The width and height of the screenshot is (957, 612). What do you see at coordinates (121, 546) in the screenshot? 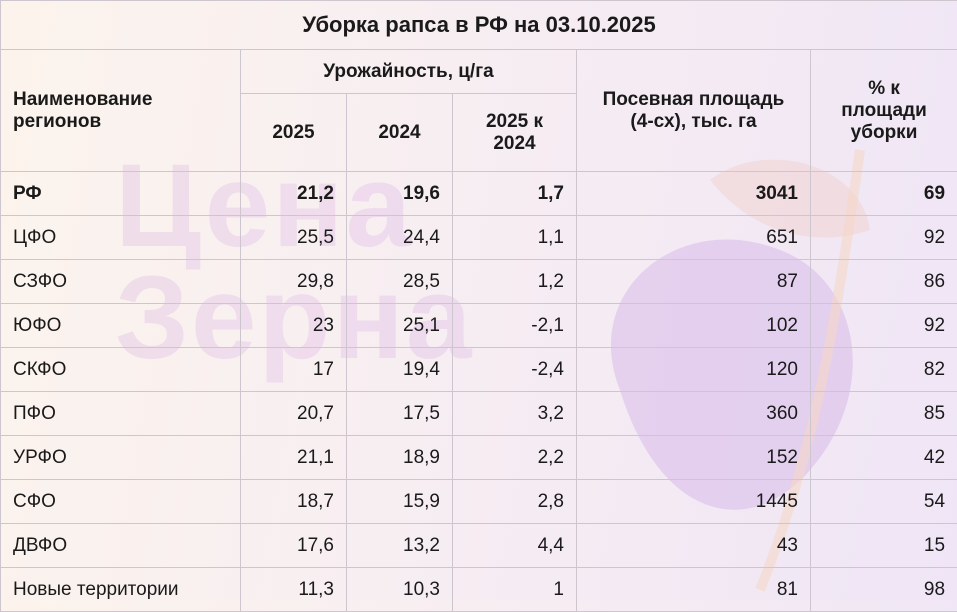
I see `cell-region: ДВФО` at bounding box center [121, 546].